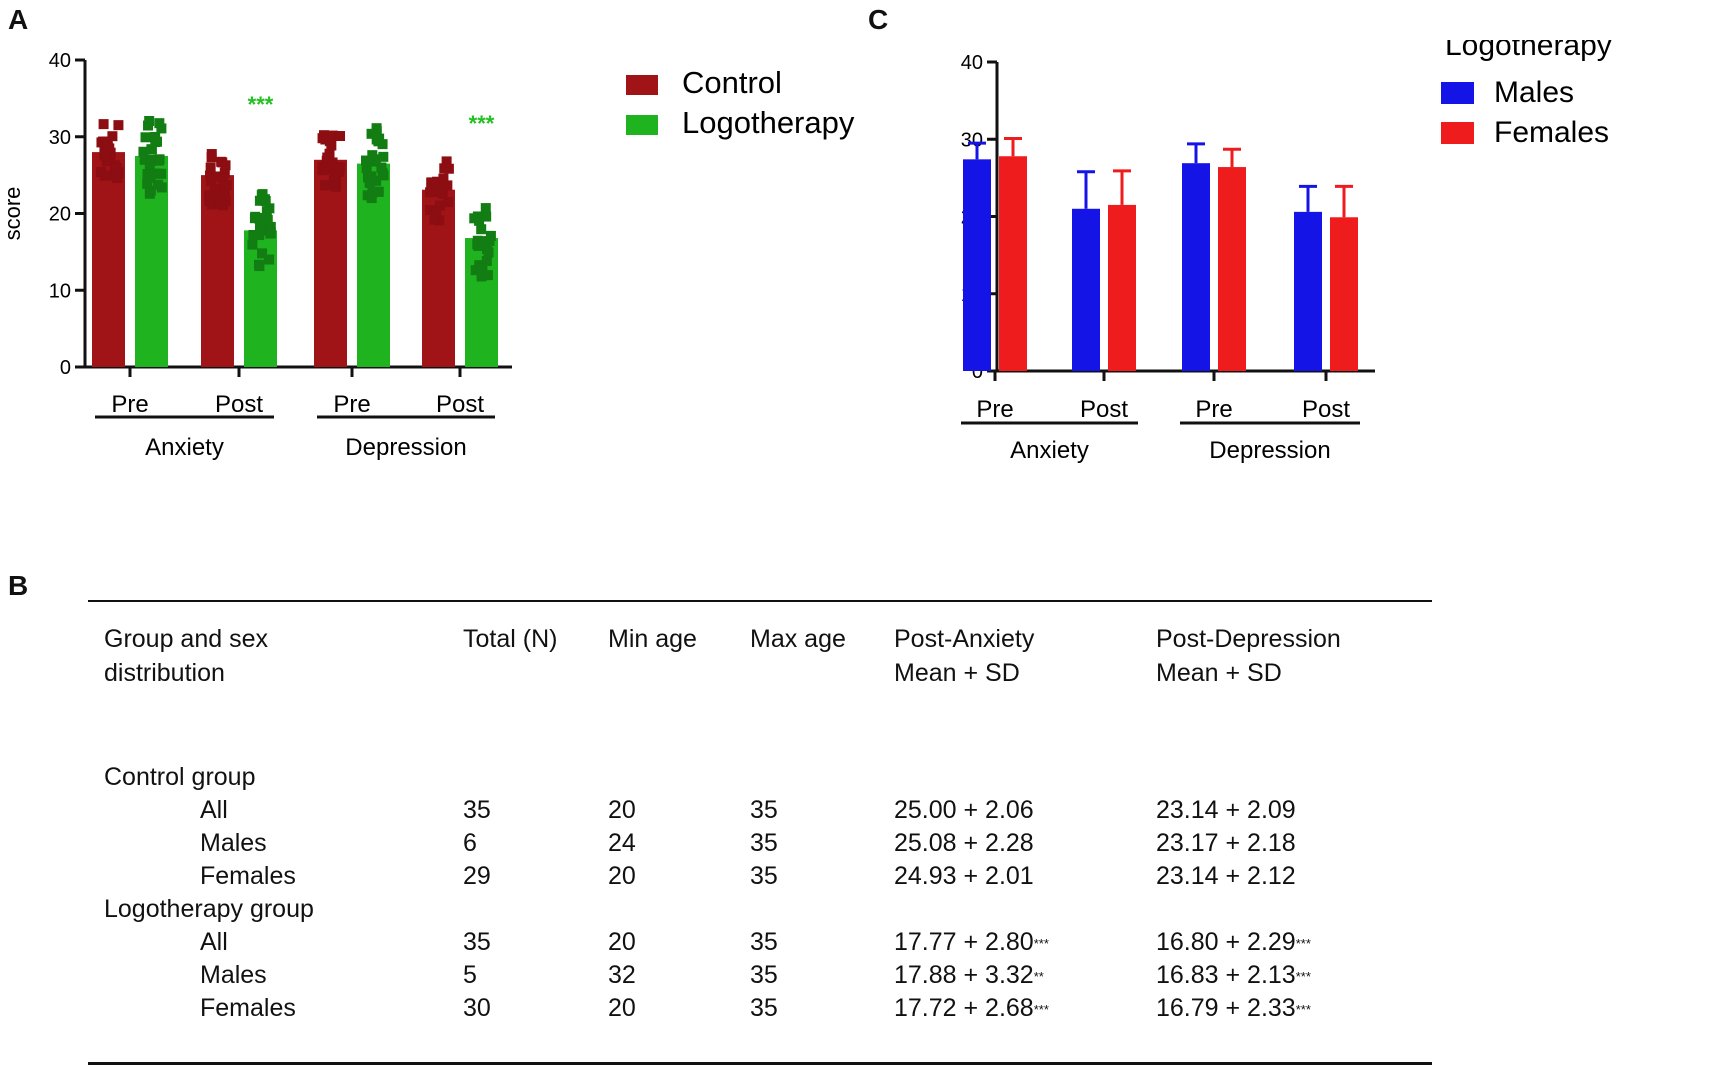 Image resolution: width=1713 pixels, height=1071 pixels. Describe the element at coordinates (1551, 132) in the screenshot. I see `legend-label-females: Females` at that location.